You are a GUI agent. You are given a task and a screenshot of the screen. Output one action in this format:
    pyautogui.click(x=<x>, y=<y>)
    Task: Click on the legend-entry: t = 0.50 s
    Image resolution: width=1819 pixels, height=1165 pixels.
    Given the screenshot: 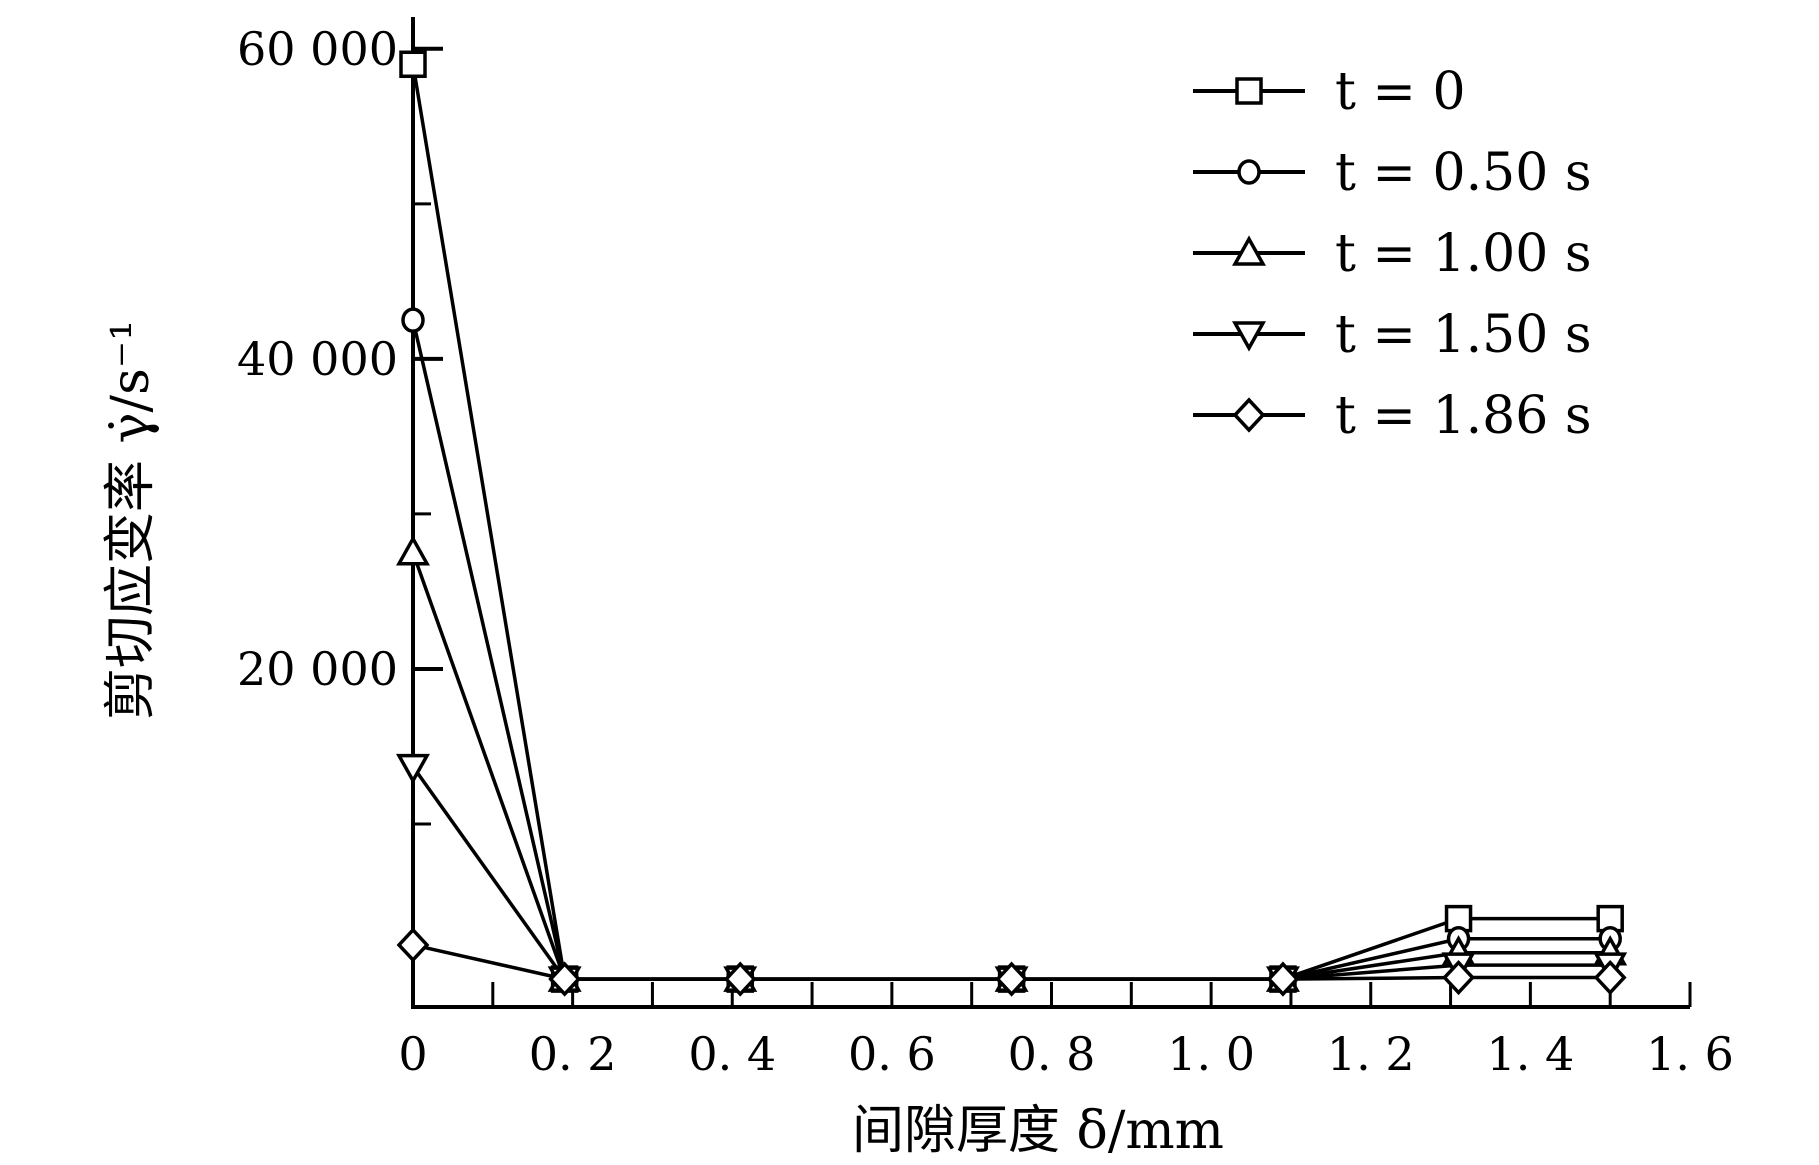 What is the action you would take?
    pyautogui.click(x=1392, y=173)
    